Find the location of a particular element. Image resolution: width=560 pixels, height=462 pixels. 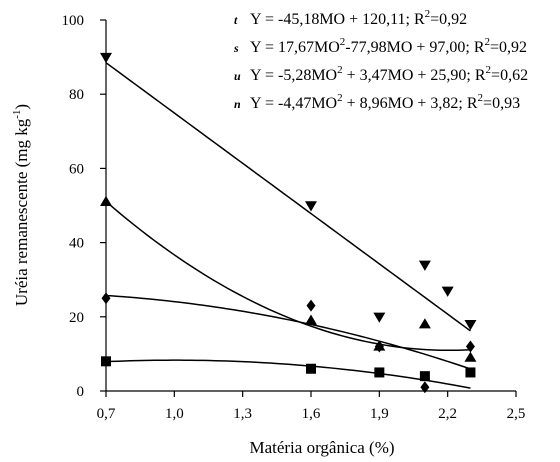

eq4-r2-sup: 2 is located at coordinates (481, 98).